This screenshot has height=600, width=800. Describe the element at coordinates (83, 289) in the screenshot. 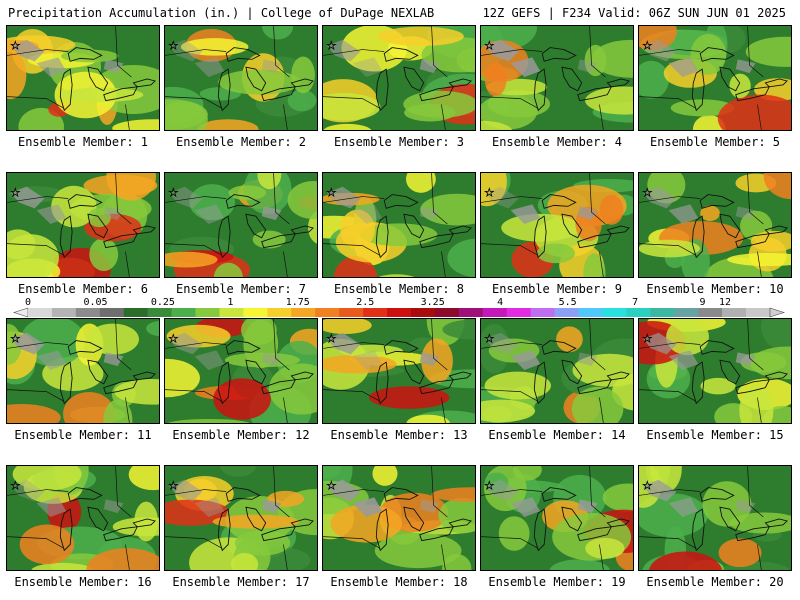

I see `ensemble-member-label: Ensemble Member: 6` at that location.